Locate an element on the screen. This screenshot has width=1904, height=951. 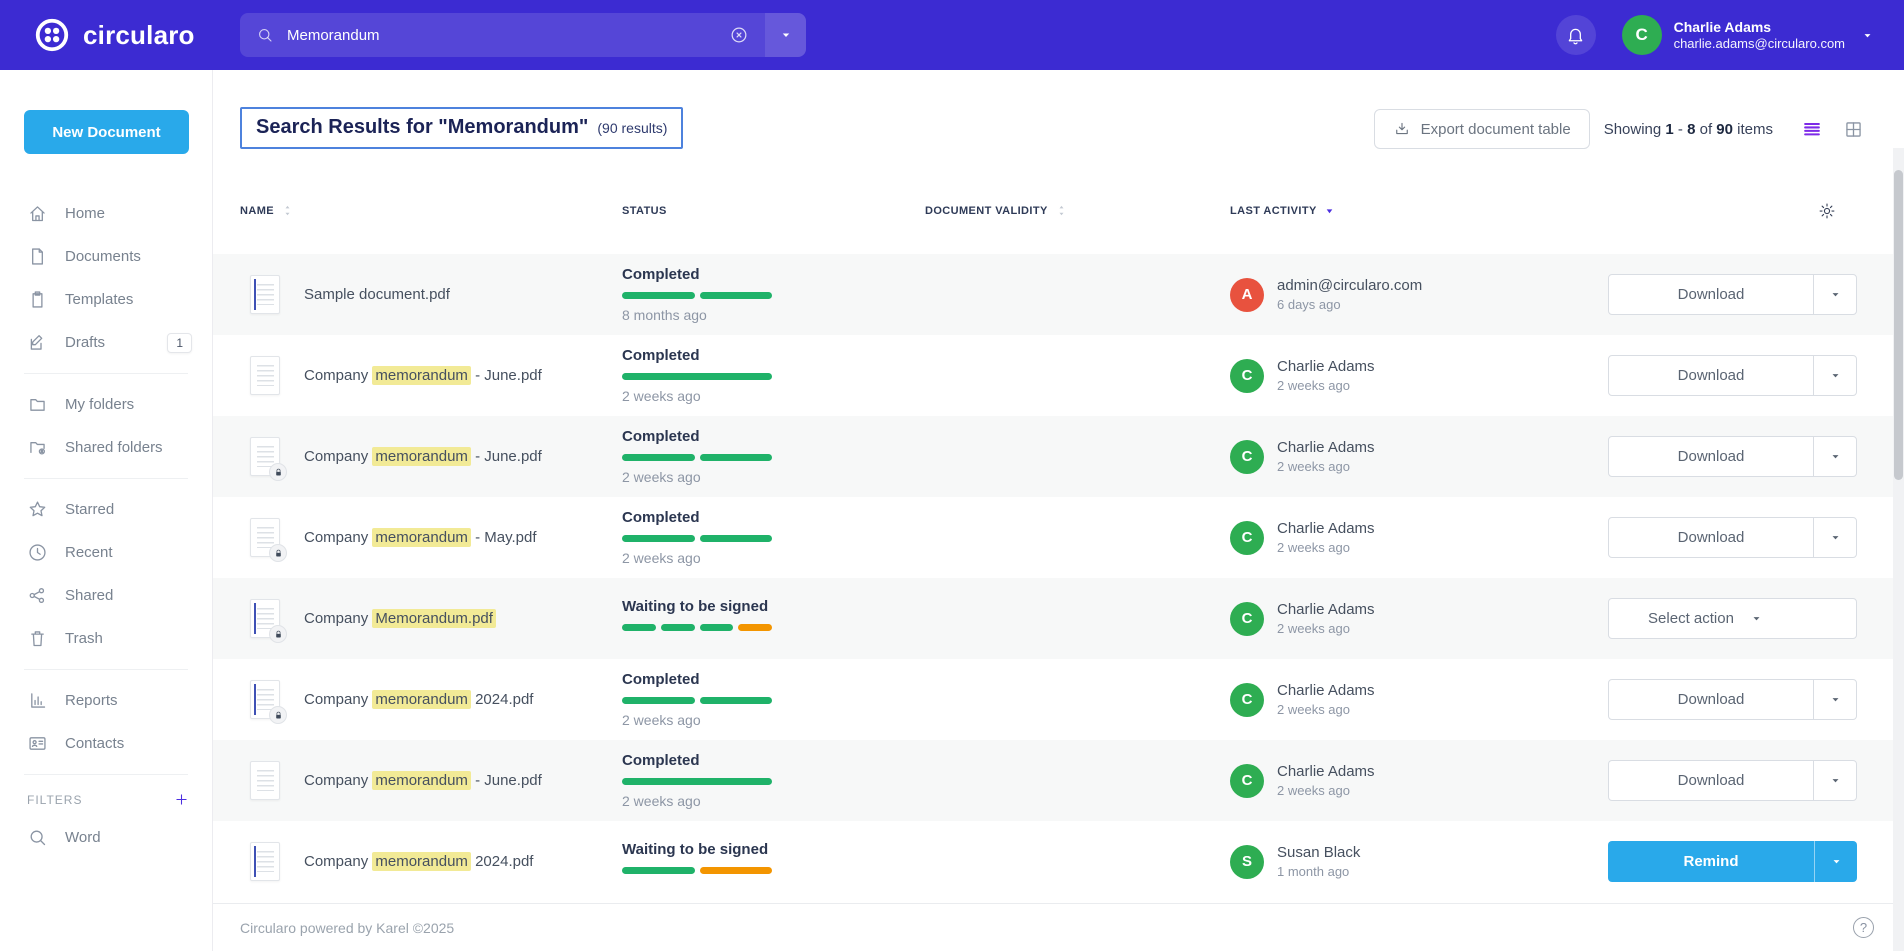
sidebar-item: My folders is located at coordinates (106, 404).